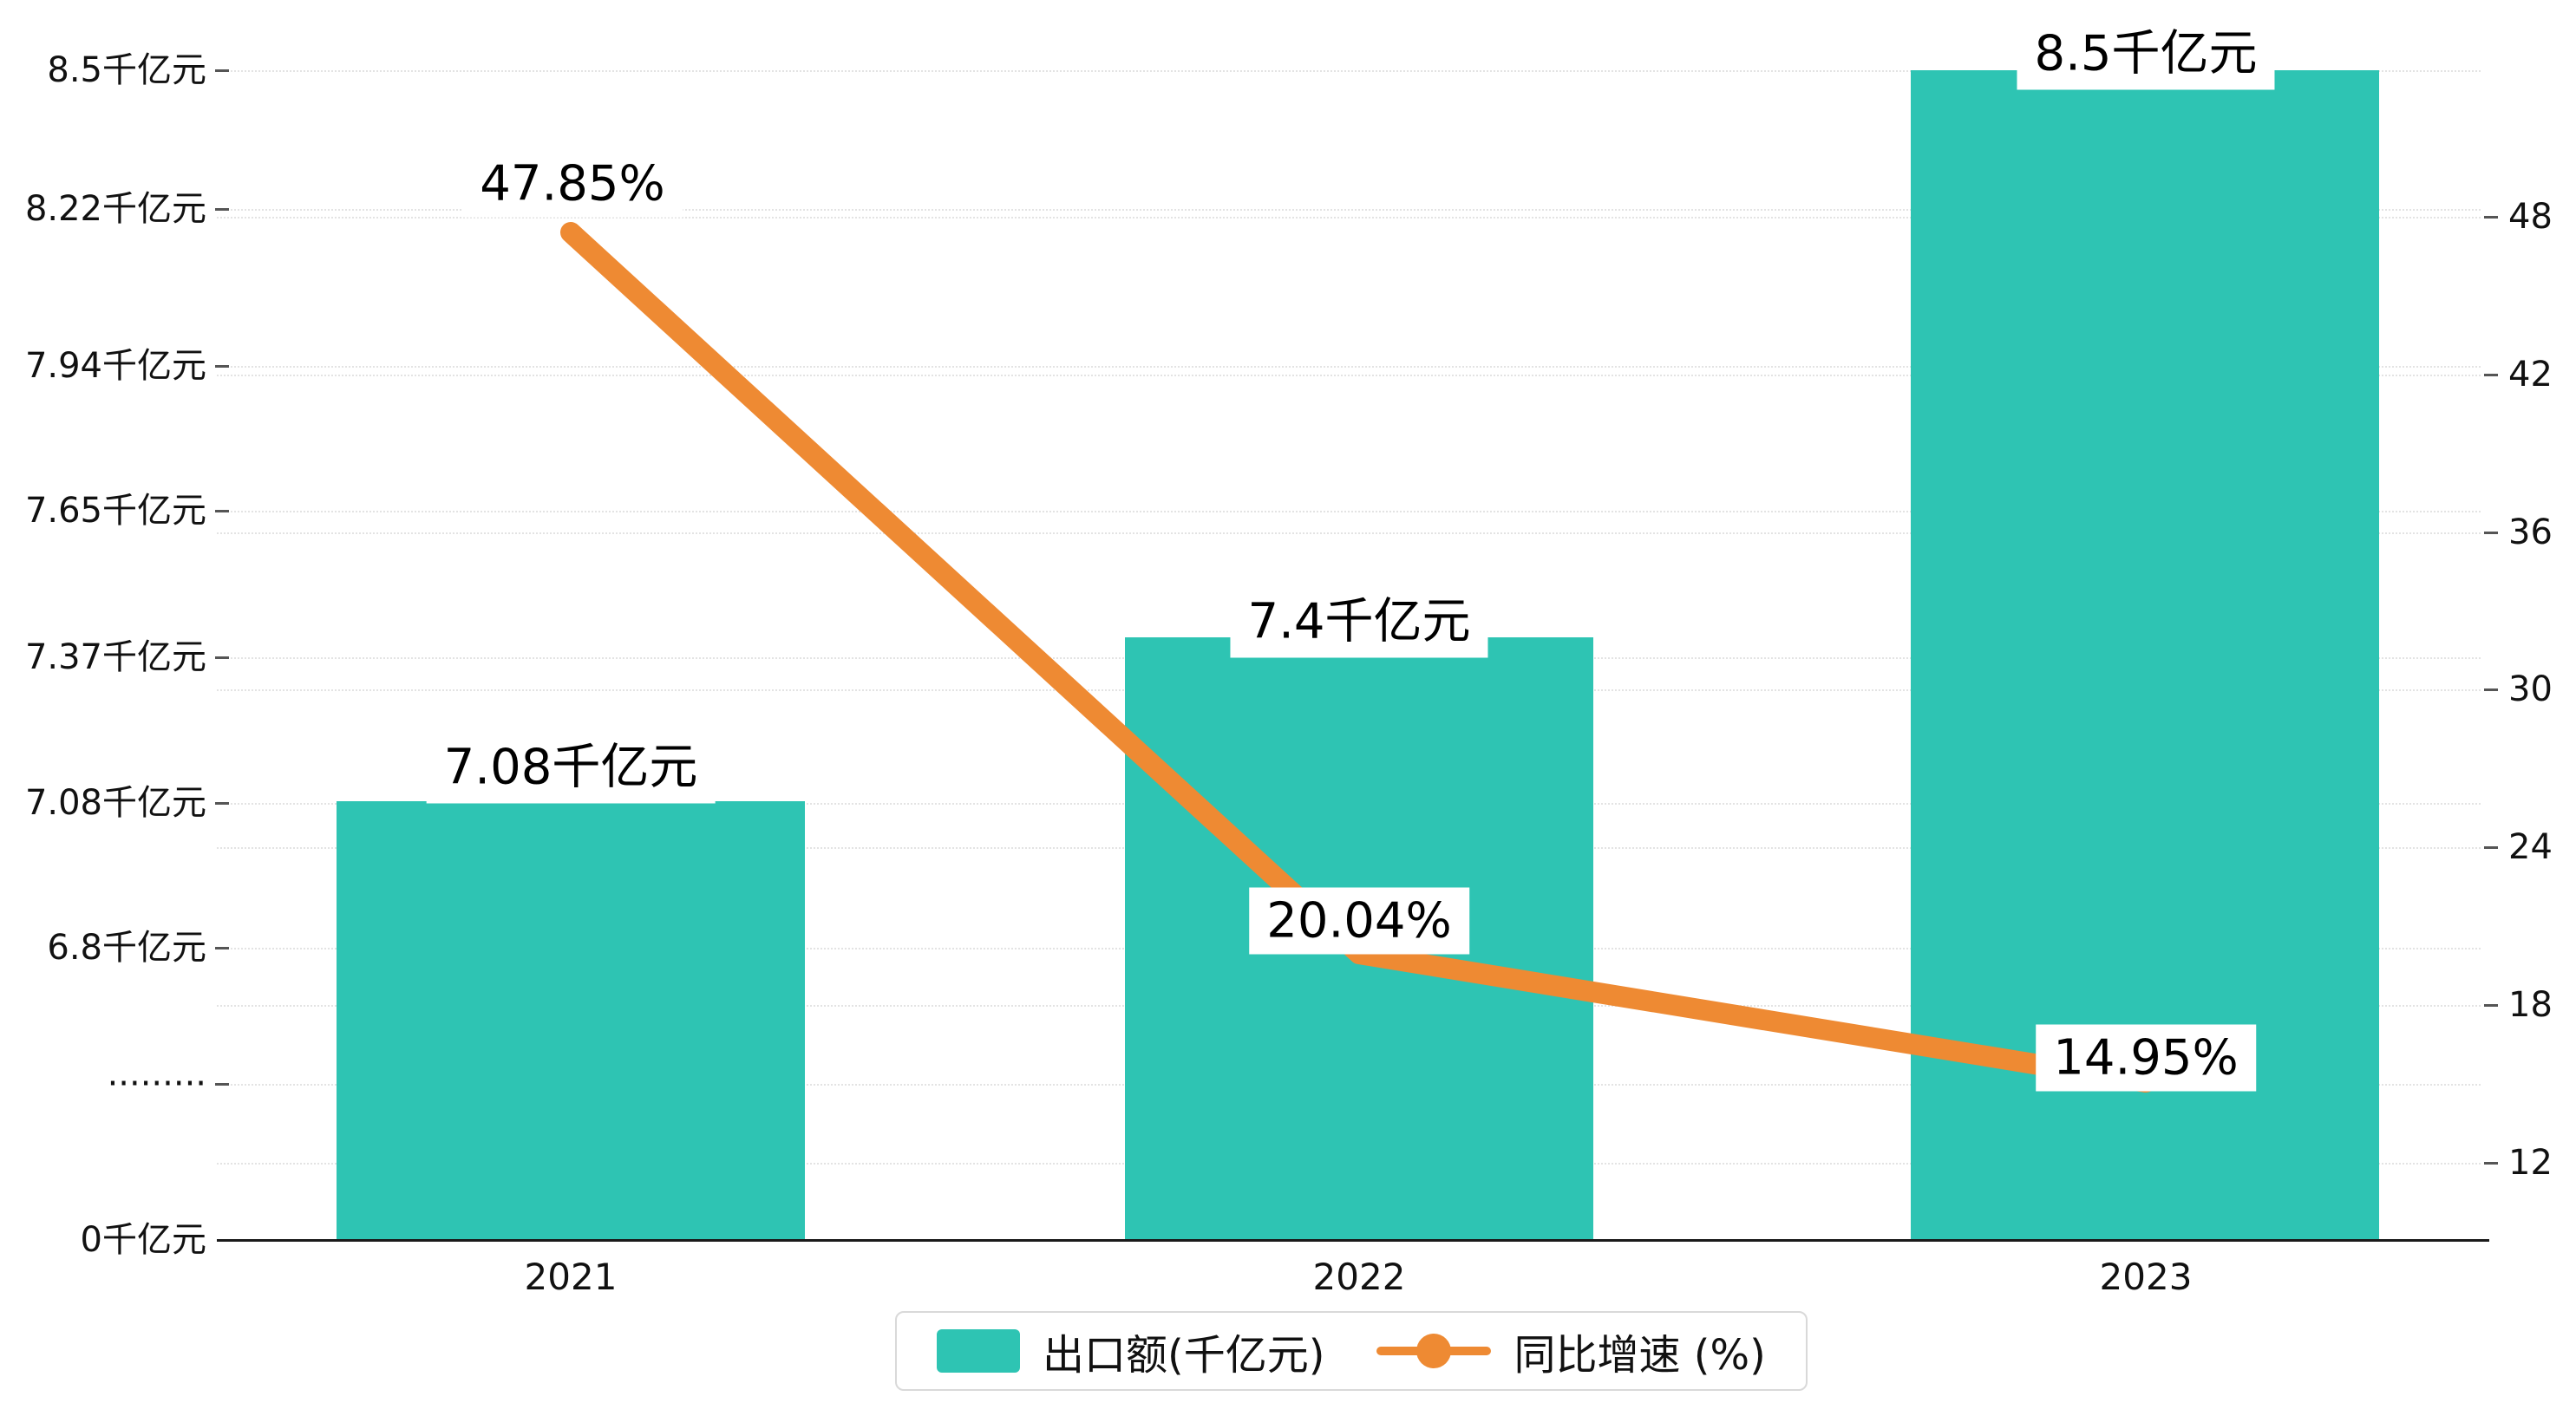  What do you see at coordinates (571, 763) in the screenshot?
I see `bar-value-label: 7.08千亿元` at bounding box center [571, 763].